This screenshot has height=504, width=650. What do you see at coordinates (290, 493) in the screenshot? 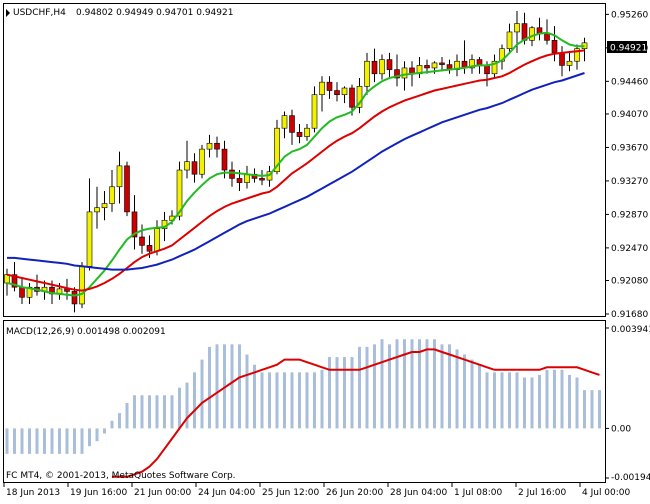
I see `time-tick-label: 25 Jun 12:00` at bounding box center [290, 493].